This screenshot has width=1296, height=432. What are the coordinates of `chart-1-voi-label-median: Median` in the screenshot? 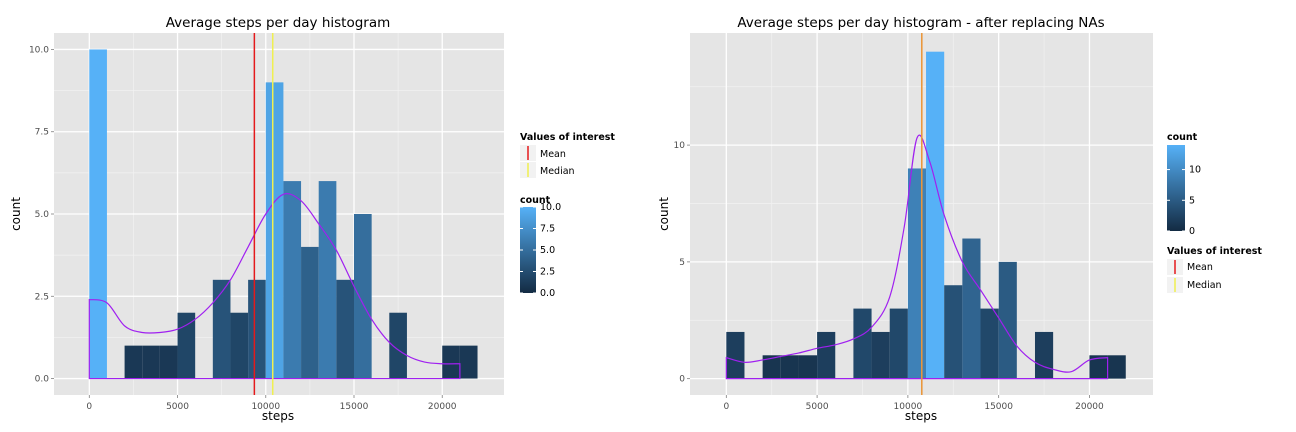 It's located at (557, 171).